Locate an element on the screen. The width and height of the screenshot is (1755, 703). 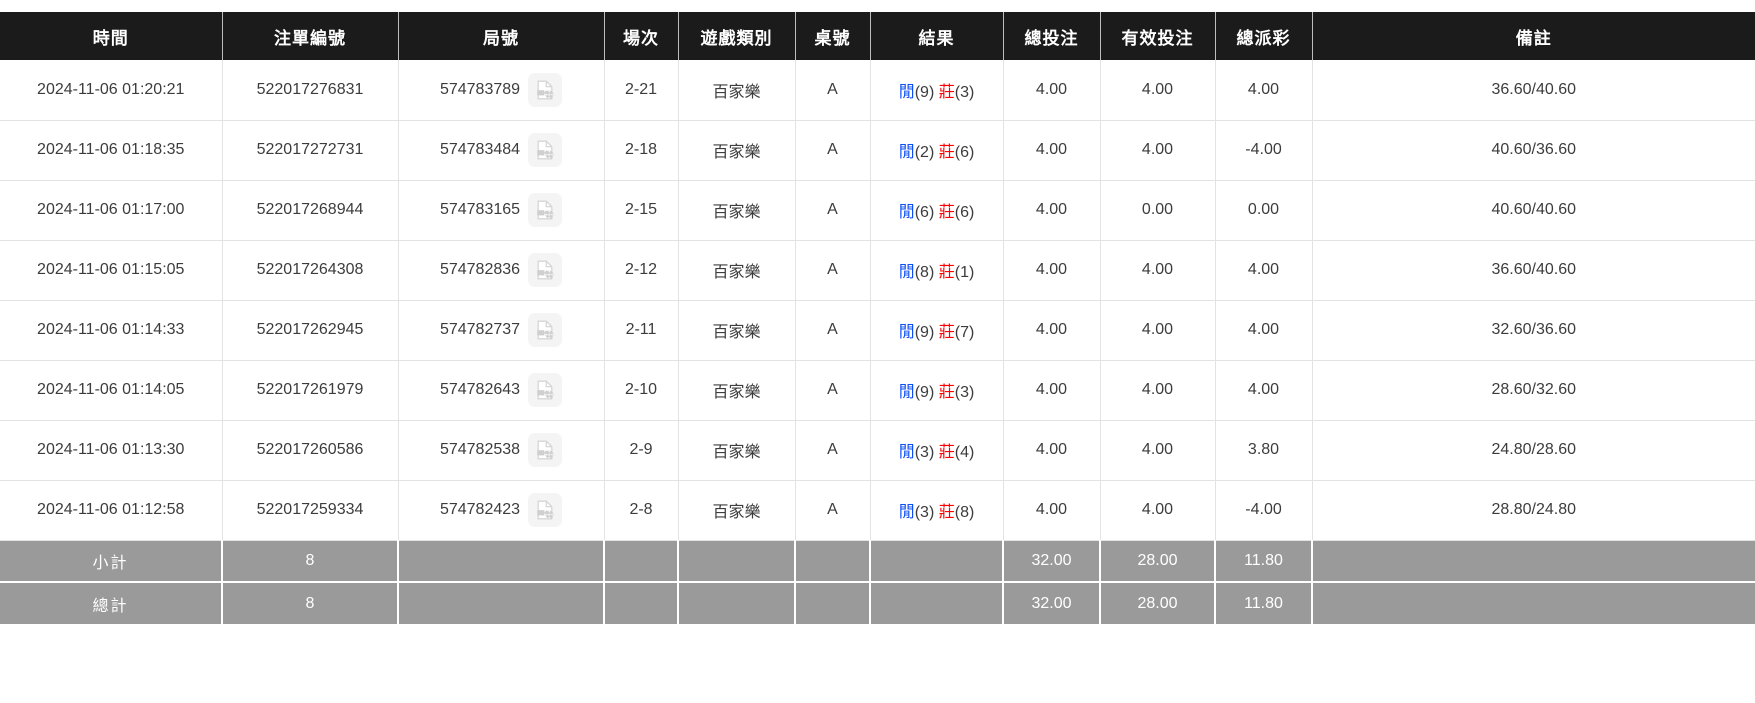
cell-result: 閒(3) 莊(8) is located at coordinates (937, 510).